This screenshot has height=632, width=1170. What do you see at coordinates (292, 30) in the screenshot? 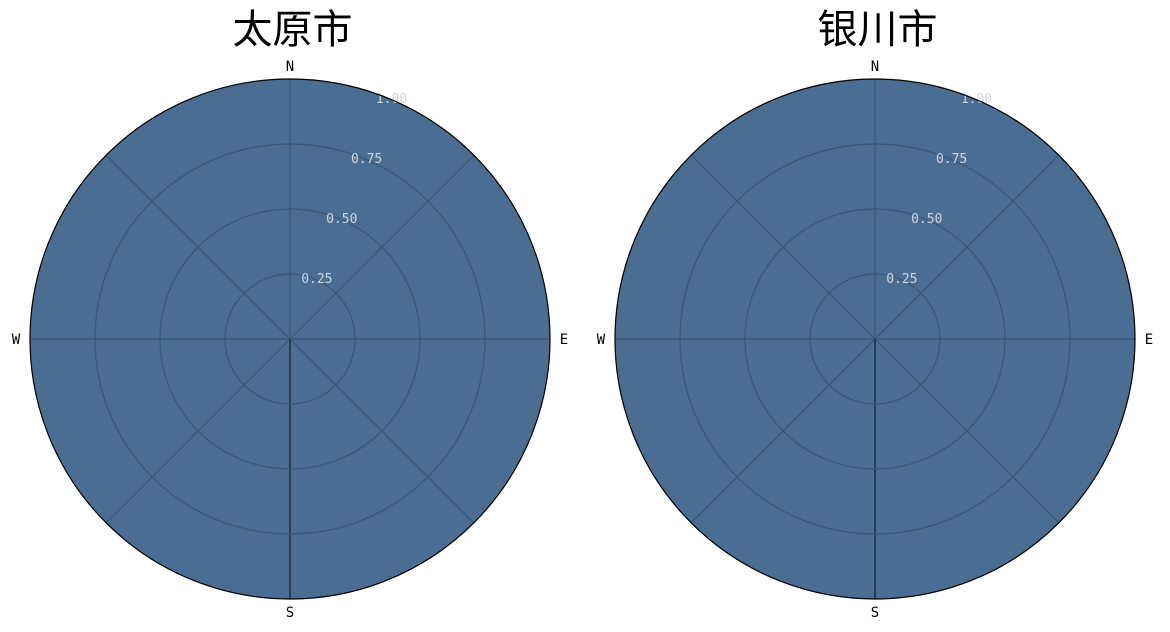
I see `chart-title: 太原市` at bounding box center [292, 30].